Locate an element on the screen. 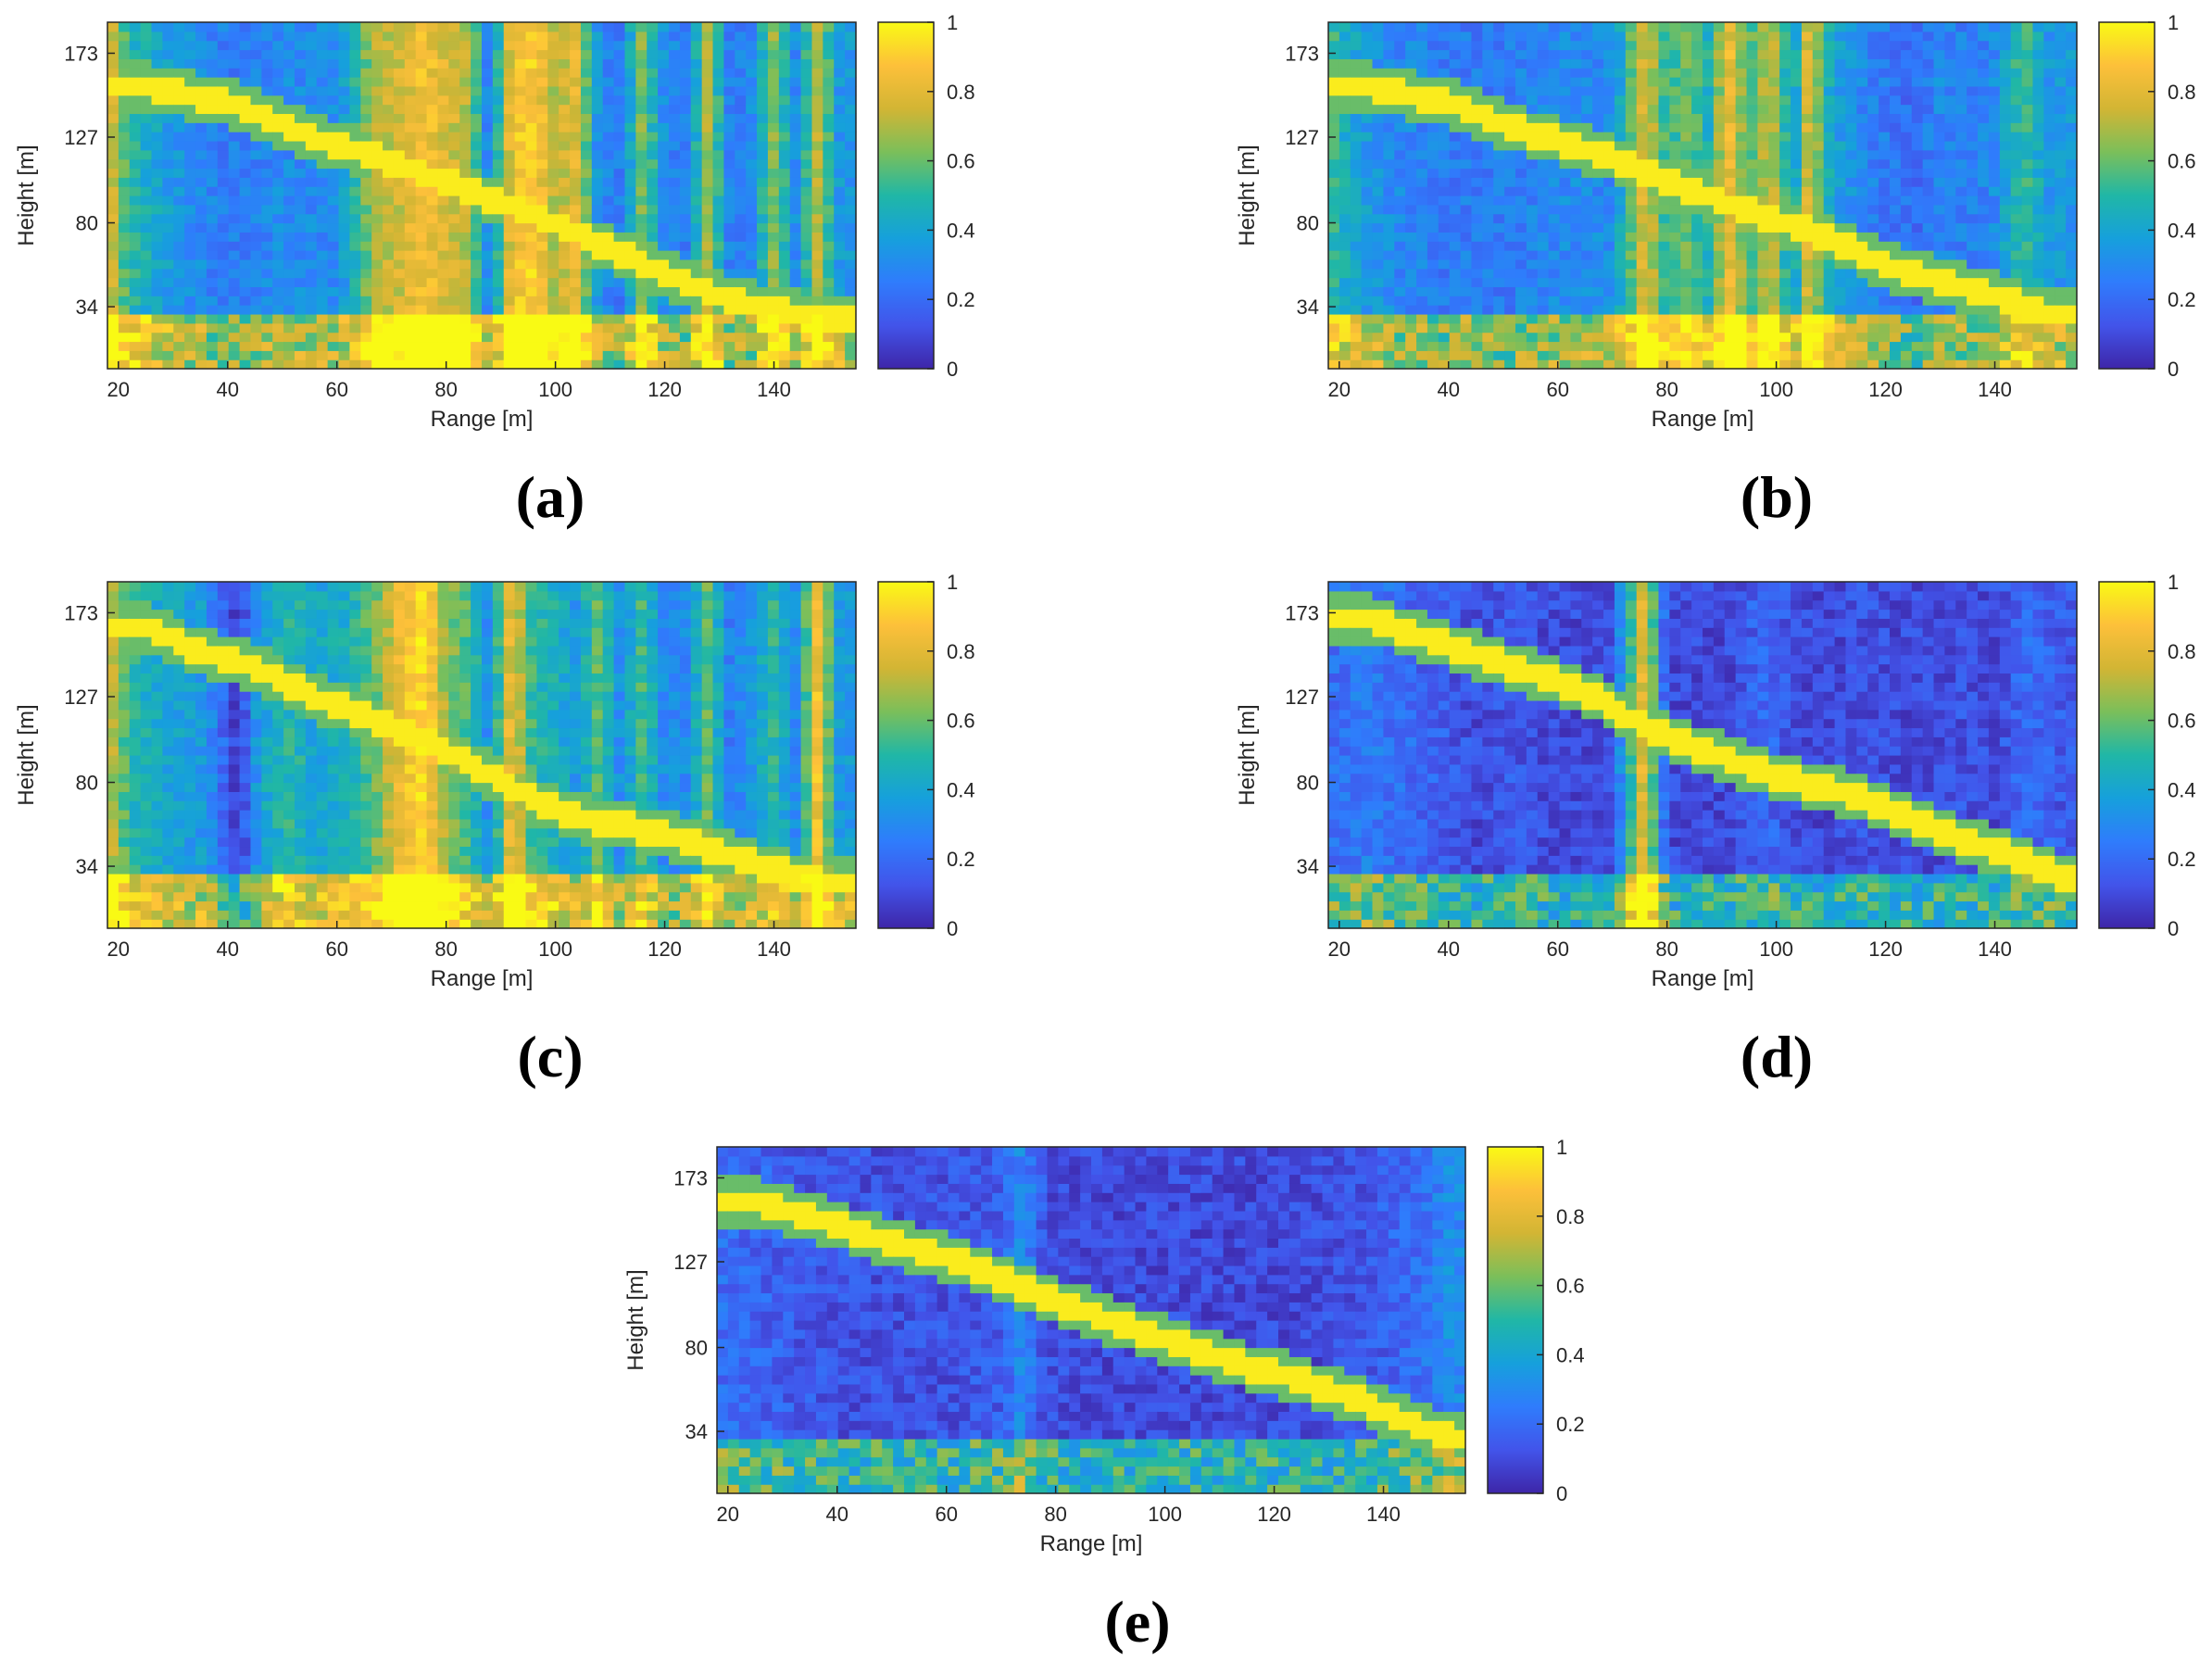  x-axis-label: Range [m] is located at coordinates (482, 419).